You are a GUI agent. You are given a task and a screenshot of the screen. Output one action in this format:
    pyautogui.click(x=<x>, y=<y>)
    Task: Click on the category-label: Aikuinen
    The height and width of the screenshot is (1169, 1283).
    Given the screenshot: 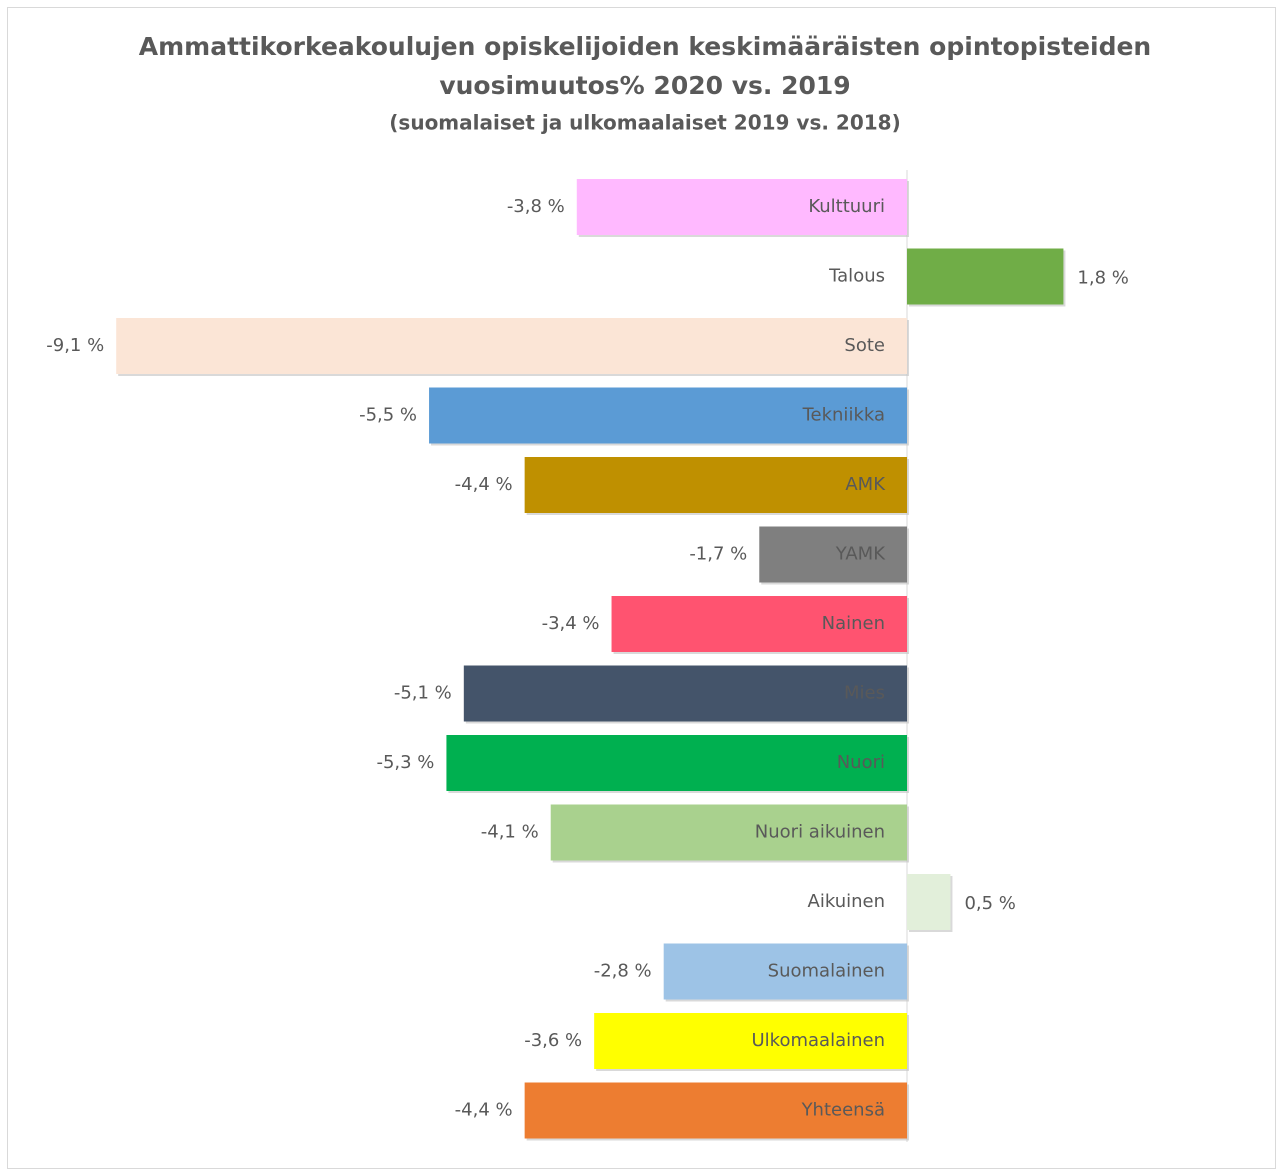 What is the action you would take?
    pyautogui.click(x=846, y=901)
    